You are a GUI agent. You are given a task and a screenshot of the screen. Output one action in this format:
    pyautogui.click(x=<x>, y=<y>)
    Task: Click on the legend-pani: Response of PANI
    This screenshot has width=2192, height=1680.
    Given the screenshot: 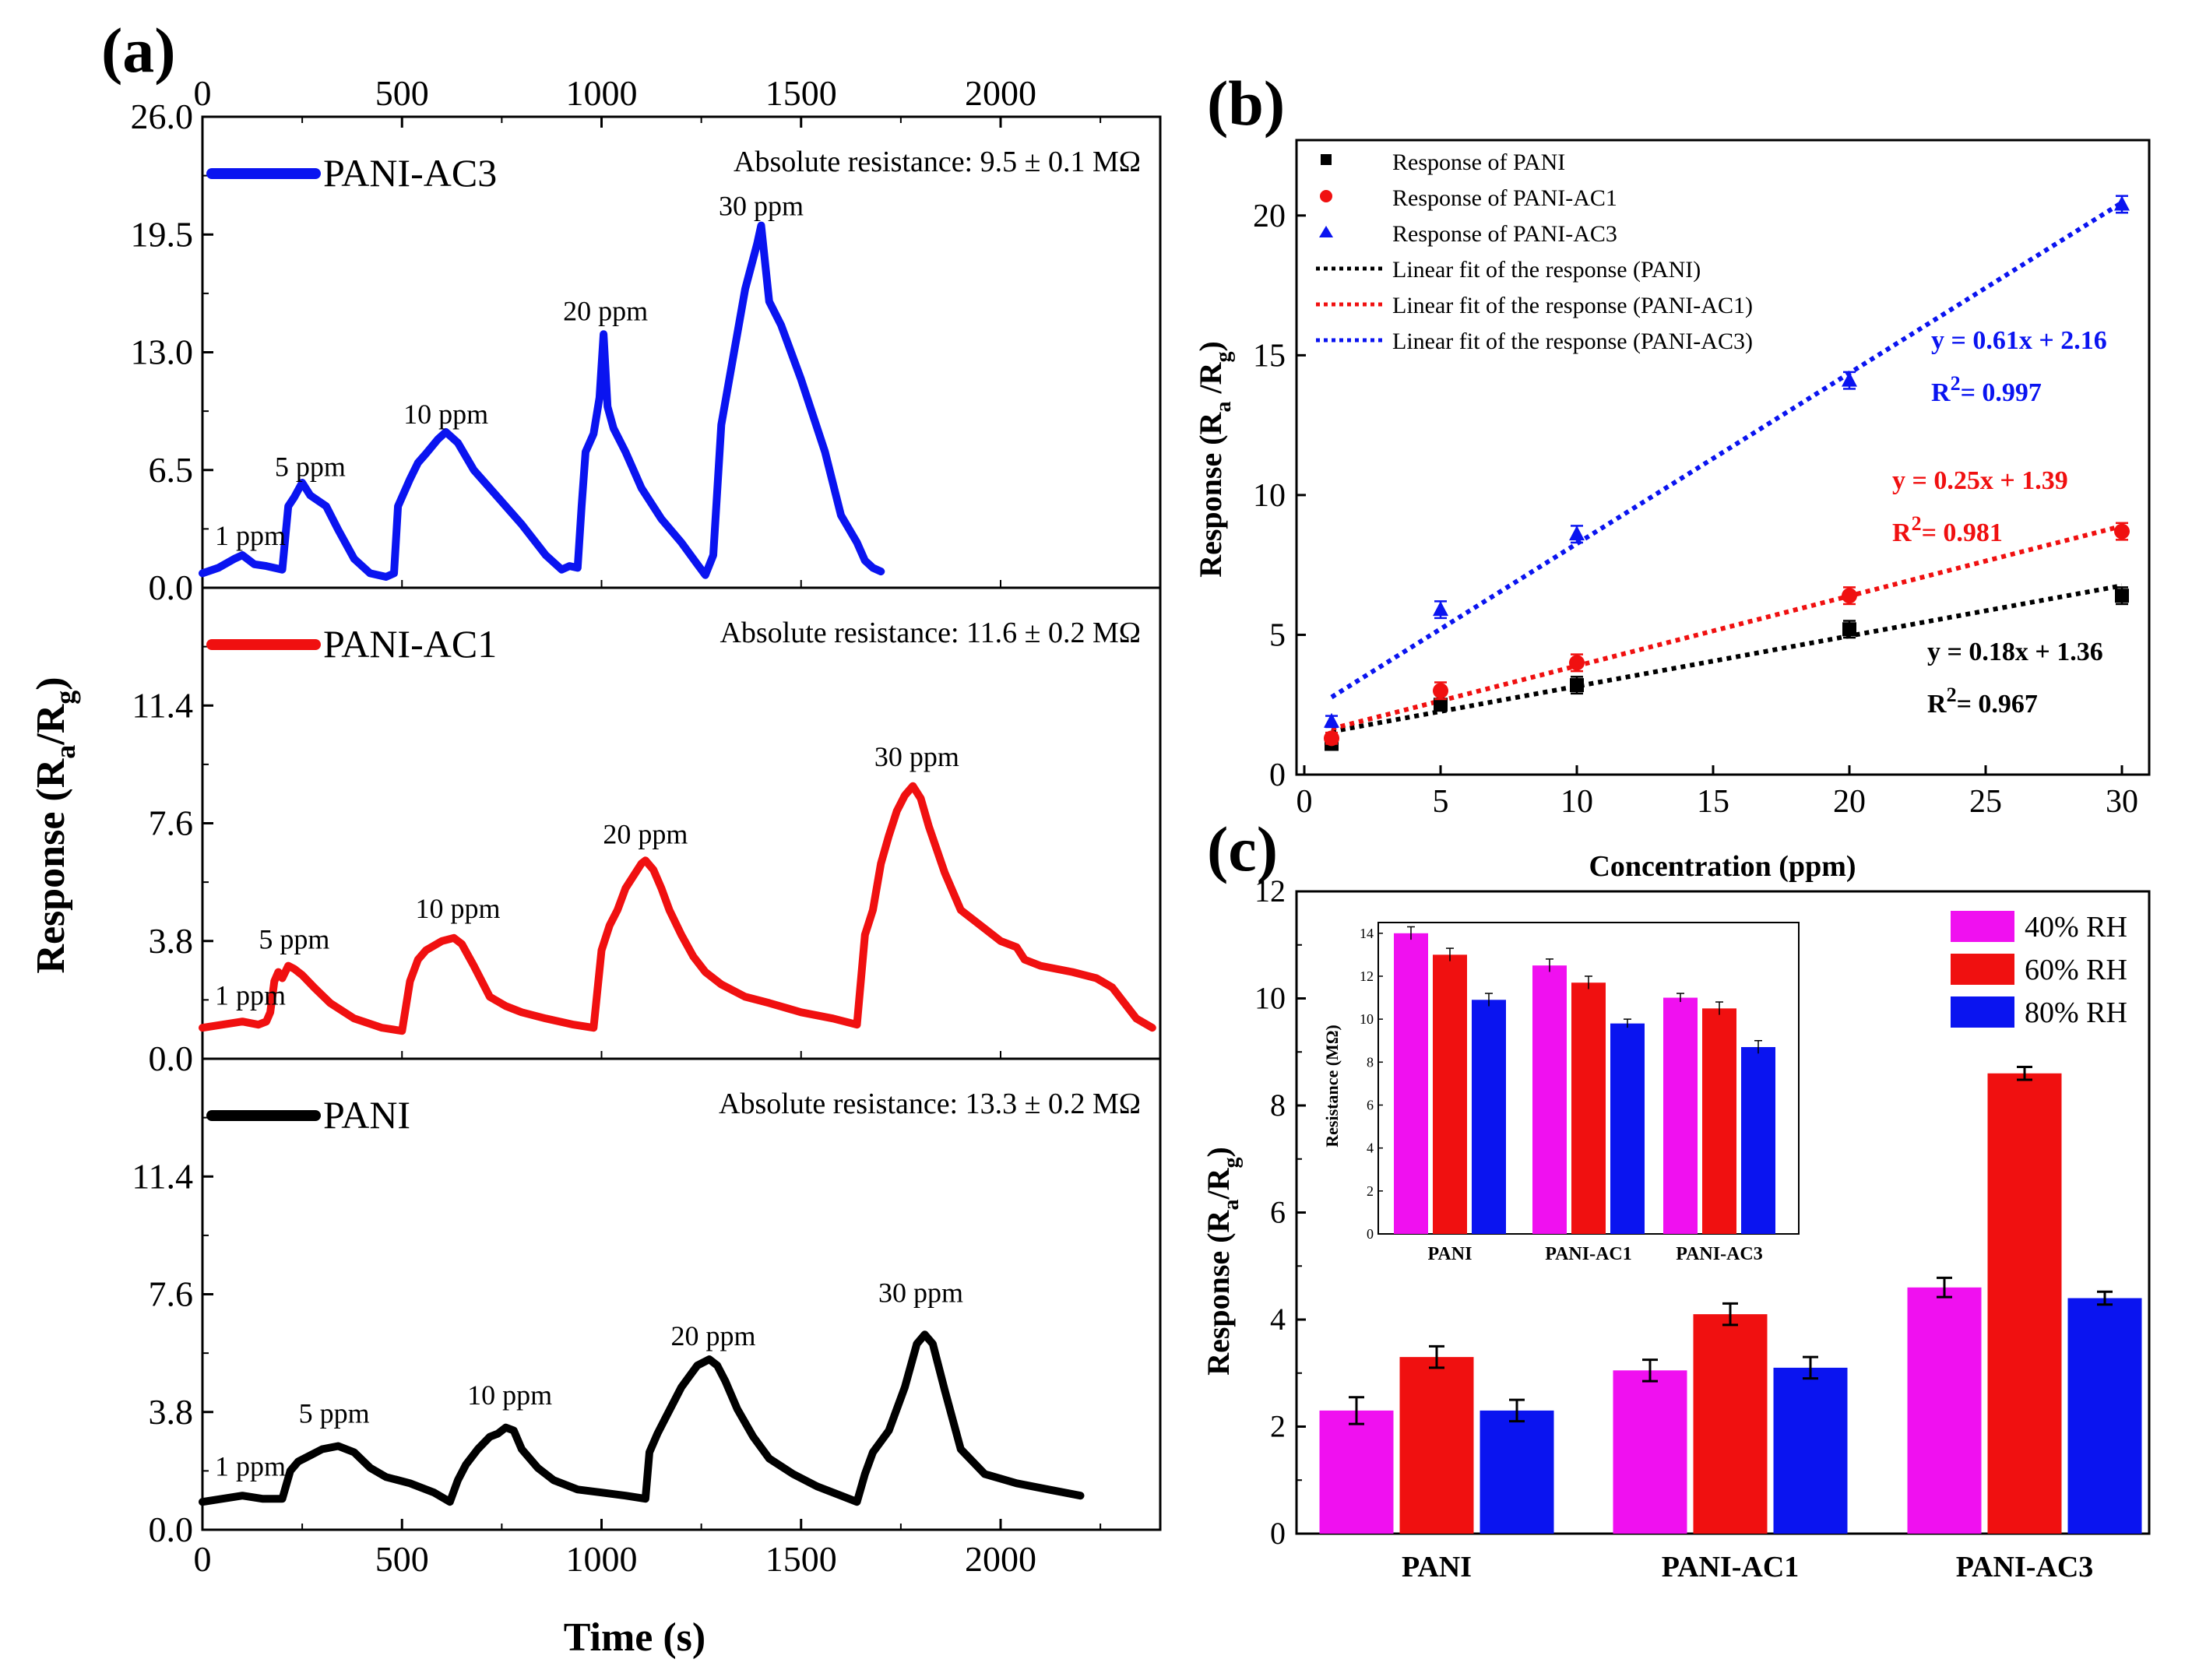 What is the action you would take?
    pyautogui.click(x=1479, y=162)
    